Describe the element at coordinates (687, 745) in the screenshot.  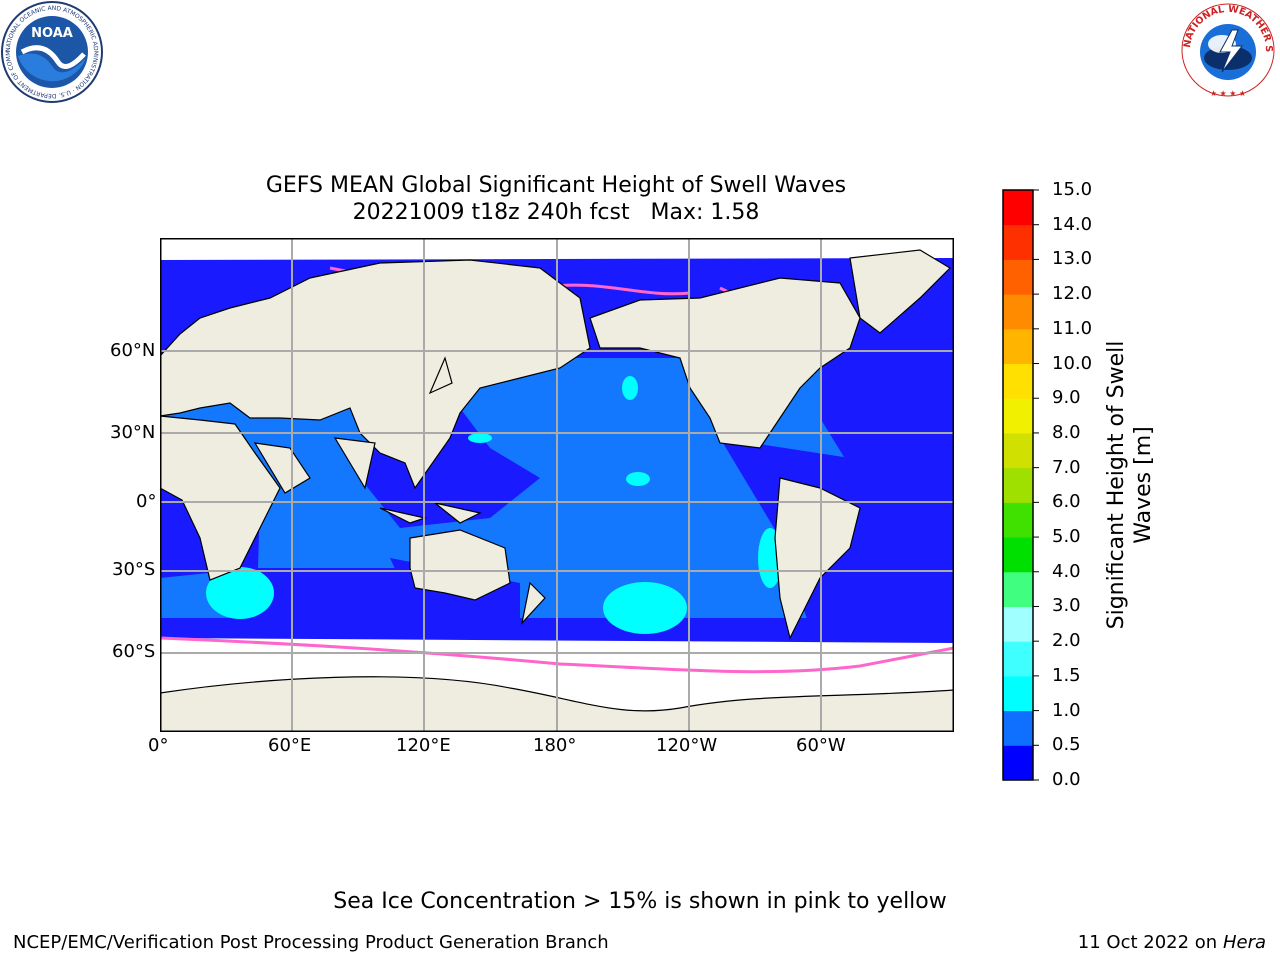
I see `lon-tick-120w: 120°W` at that location.